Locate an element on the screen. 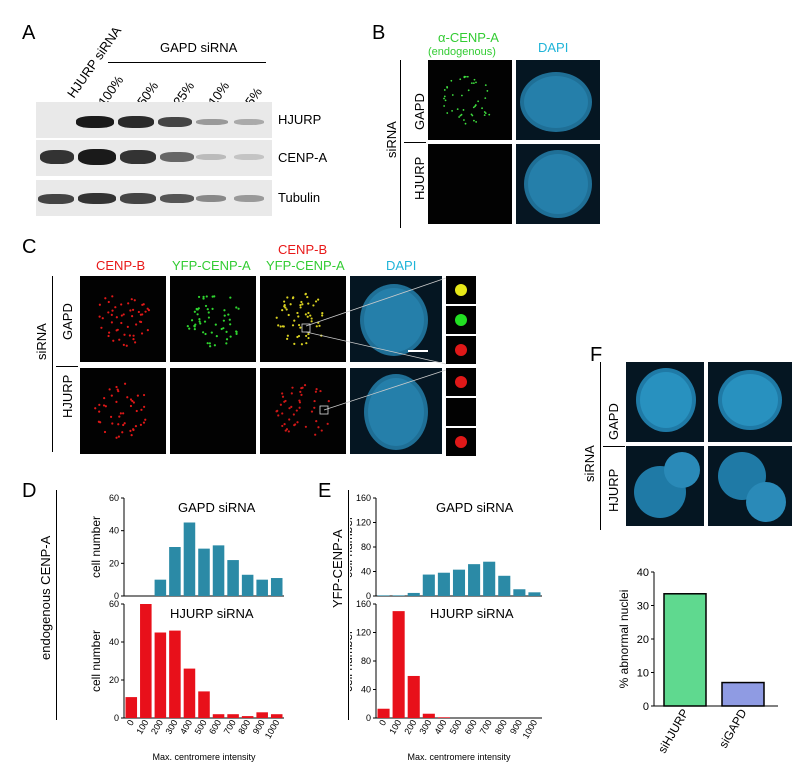  chart-title: HJURP siRNA is located at coordinates (472, 613).